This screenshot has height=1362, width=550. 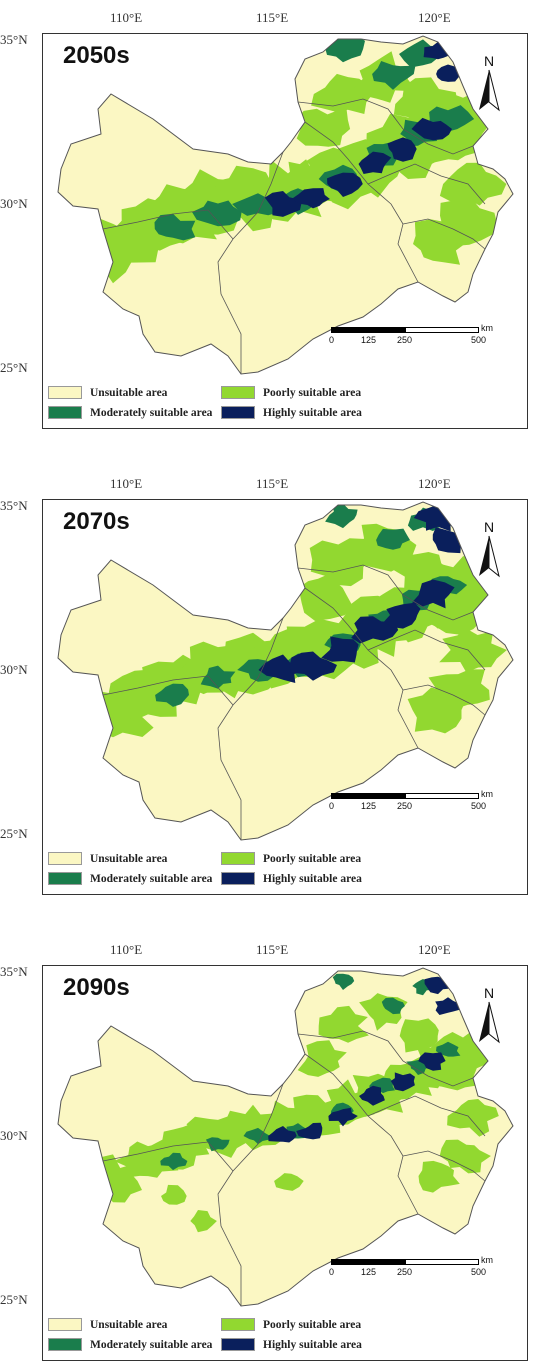 What do you see at coordinates (96, 987) in the screenshot?
I see `period-label: 2090s` at bounding box center [96, 987].